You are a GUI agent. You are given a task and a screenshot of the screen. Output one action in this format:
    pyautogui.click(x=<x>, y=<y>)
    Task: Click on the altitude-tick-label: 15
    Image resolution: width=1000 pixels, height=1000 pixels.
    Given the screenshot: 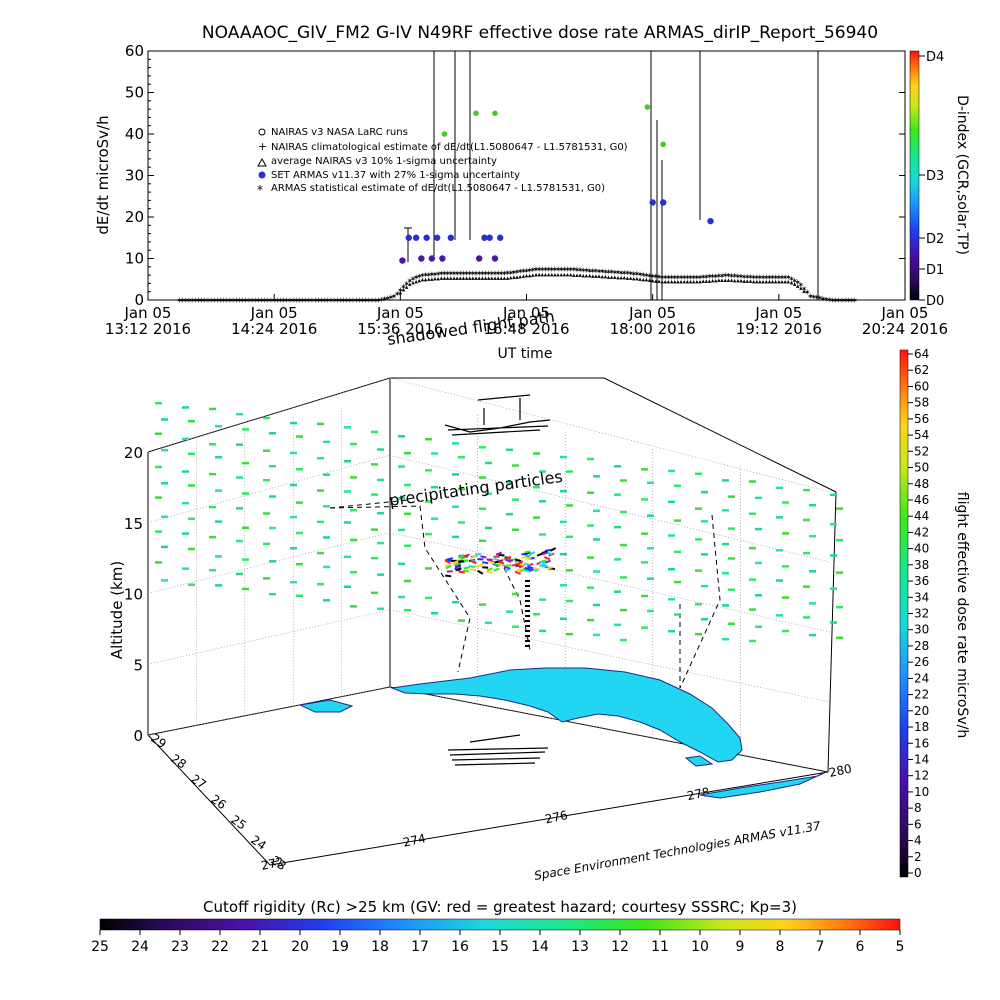 What is the action you would take?
    pyautogui.click(x=133, y=524)
    